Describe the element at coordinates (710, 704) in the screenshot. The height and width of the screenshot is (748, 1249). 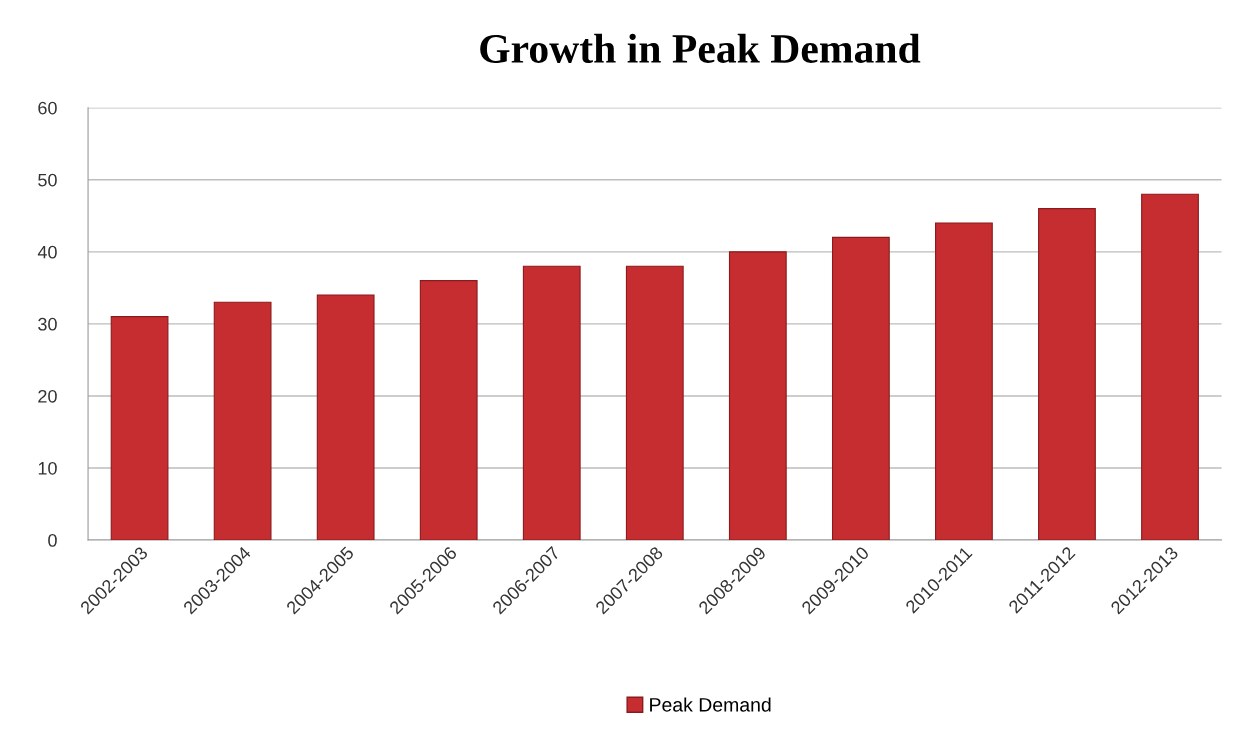
I see `legend-label: Peak Demand` at that location.